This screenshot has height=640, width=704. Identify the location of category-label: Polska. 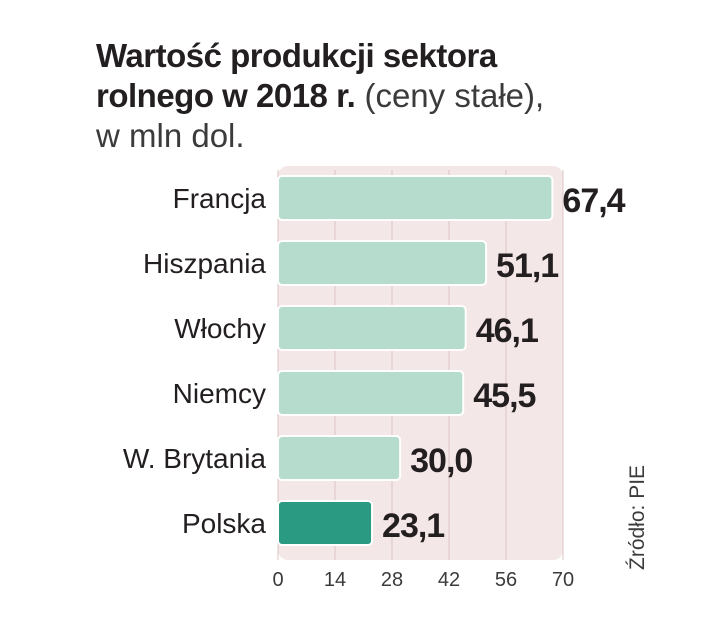
(224, 523).